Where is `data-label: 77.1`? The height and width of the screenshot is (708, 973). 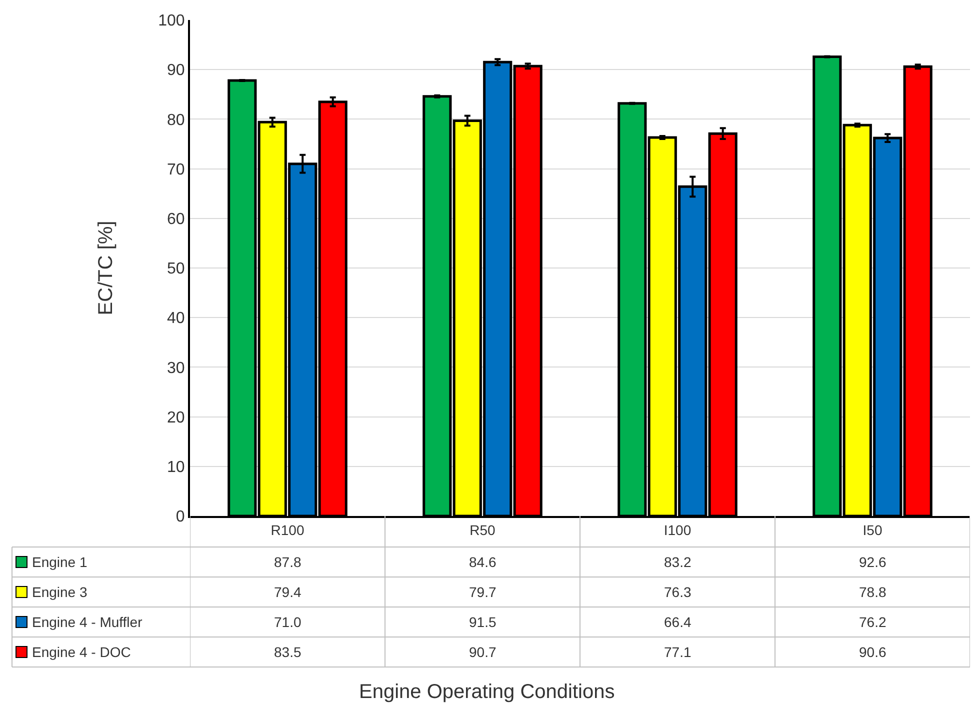 data-label: 77.1 is located at coordinates (678, 652).